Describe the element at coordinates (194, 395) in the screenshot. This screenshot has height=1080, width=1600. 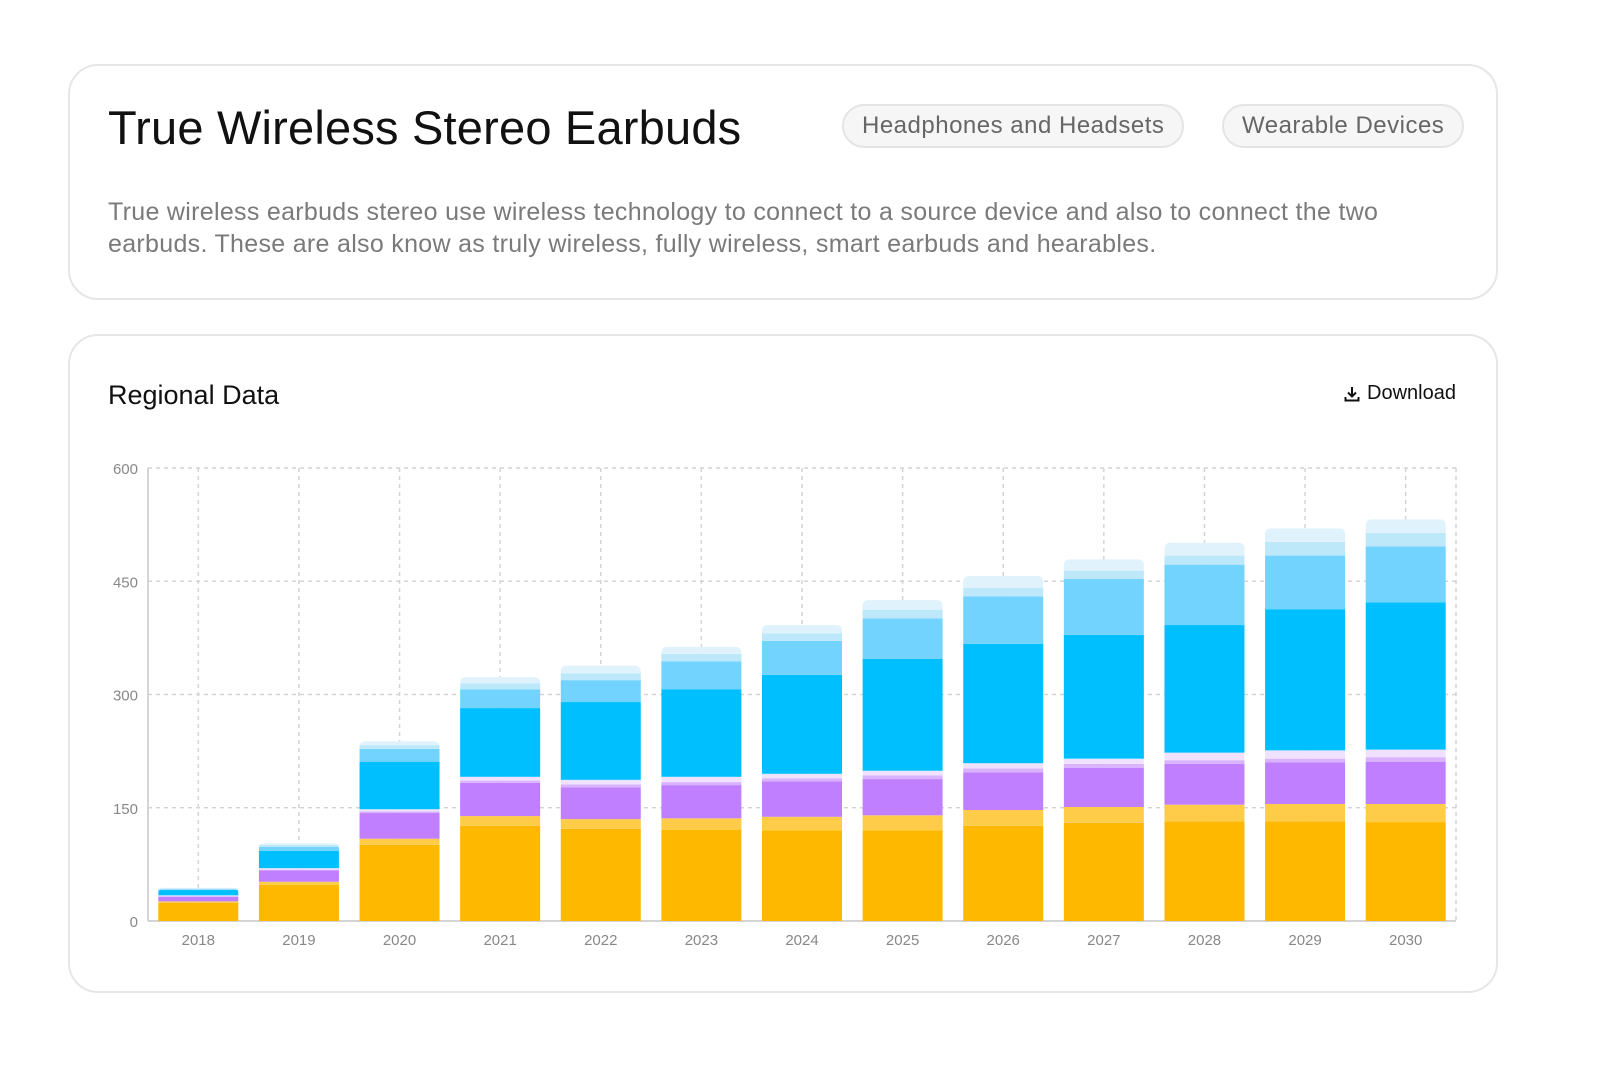
I see `chart-title: Regional Data` at that location.